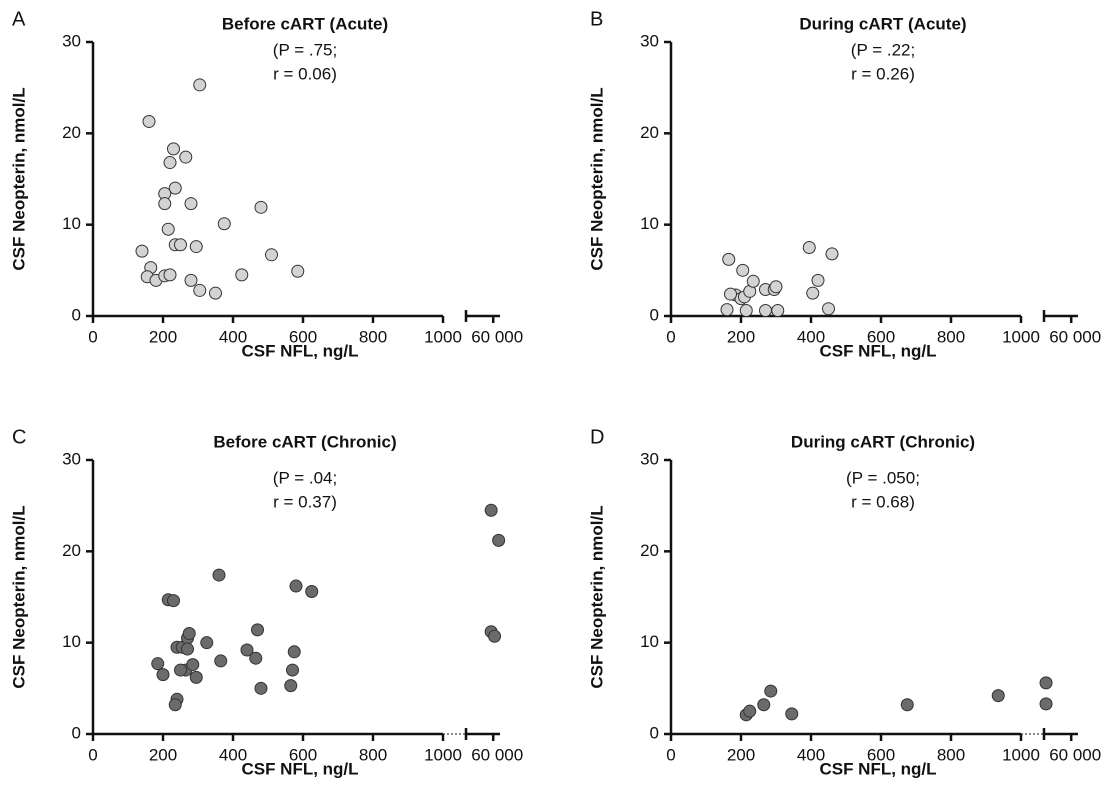 The height and width of the screenshot is (808, 1107). Describe the element at coordinates (883, 441) in the screenshot. I see `panel-title: During cART (Chronic)` at that location.